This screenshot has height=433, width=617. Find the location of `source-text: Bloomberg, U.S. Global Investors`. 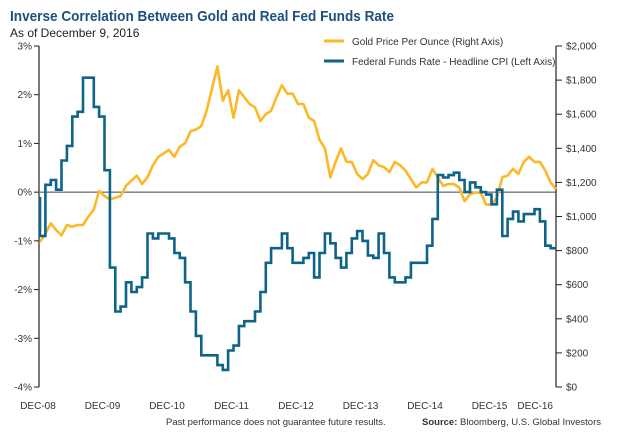

source-text: Bloomberg, U.S. Global Investors is located at coordinates (529, 422).